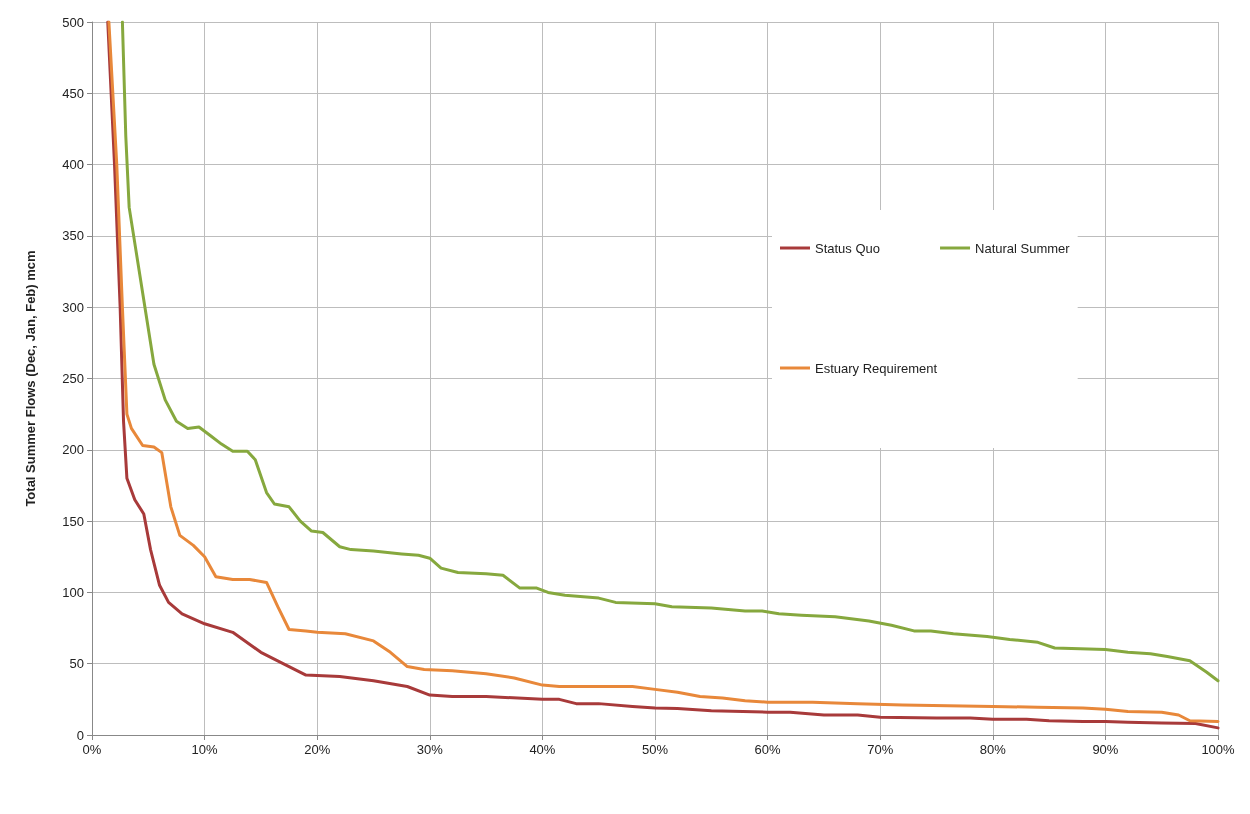 The image size is (1250, 814). What do you see at coordinates (317, 749) in the screenshot?
I see `x-tick-label: 20%` at bounding box center [317, 749].